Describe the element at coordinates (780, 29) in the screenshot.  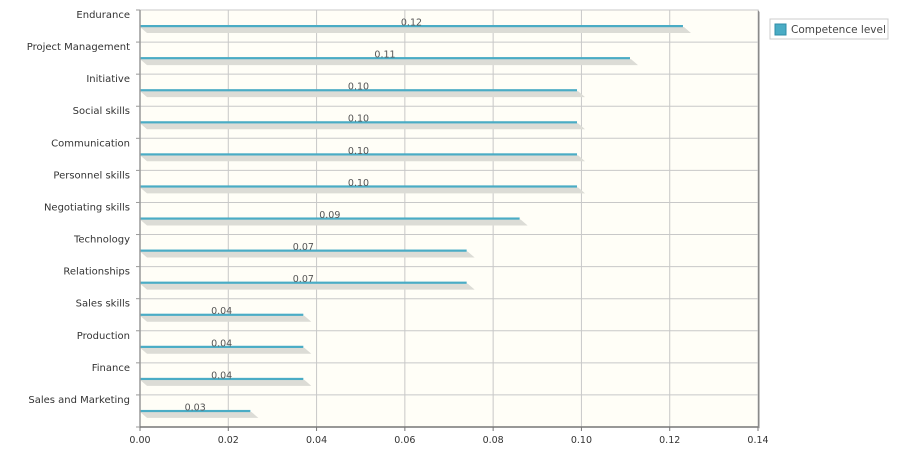
I see `legend-swatch` at that location.